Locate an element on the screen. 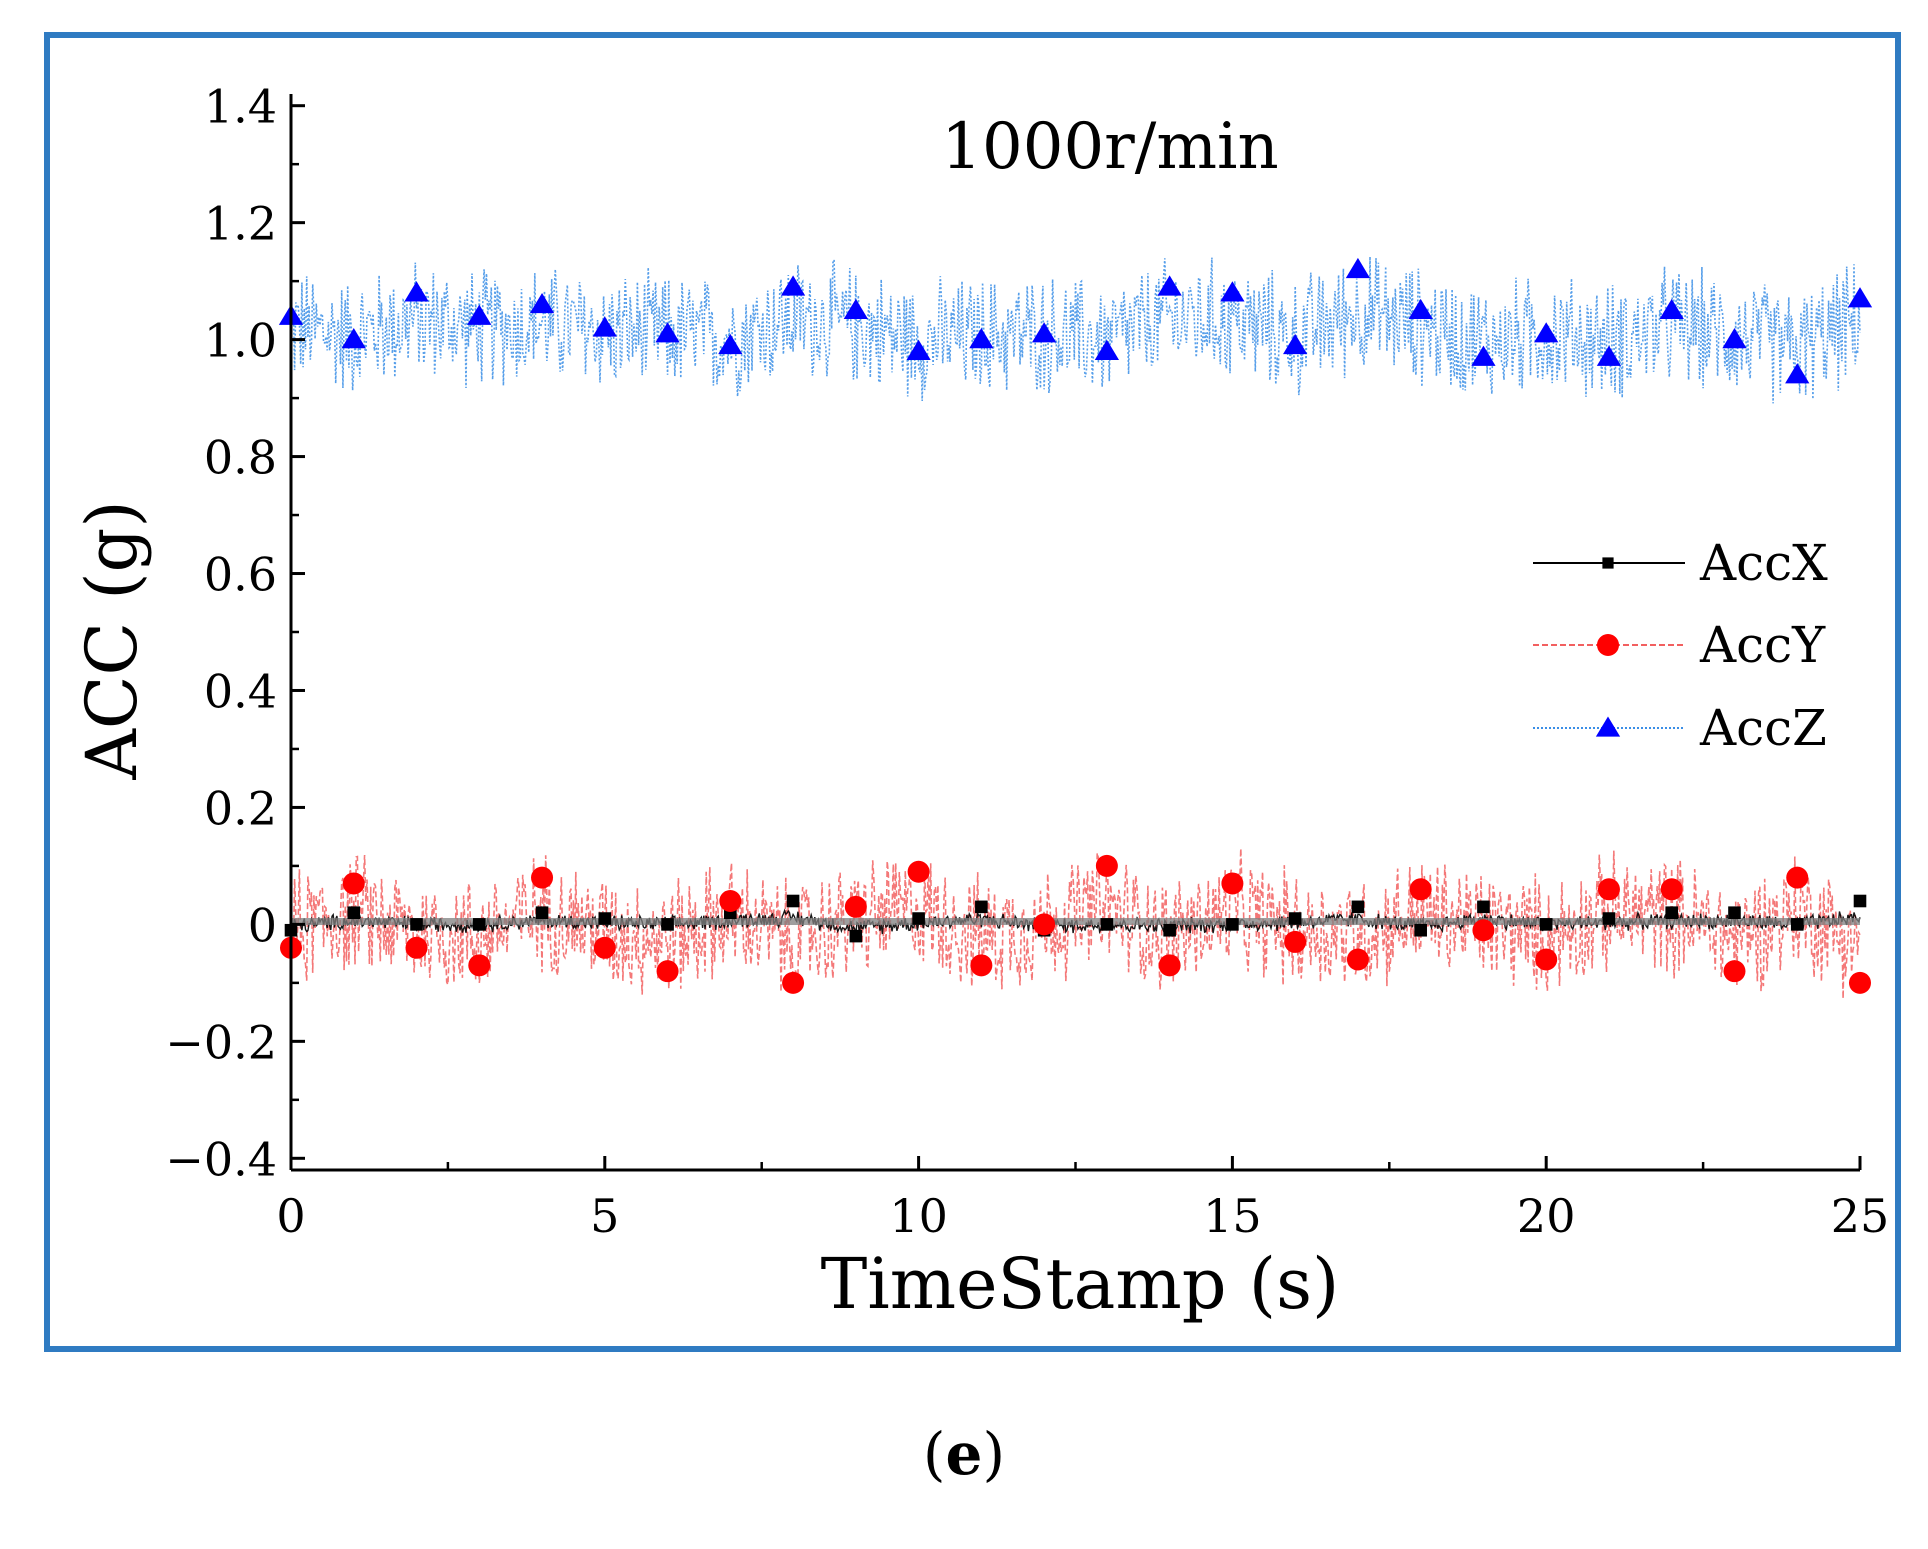 The height and width of the screenshot is (1549, 1928). y-tick-label: 1.2 is located at coordinates (240, 224).